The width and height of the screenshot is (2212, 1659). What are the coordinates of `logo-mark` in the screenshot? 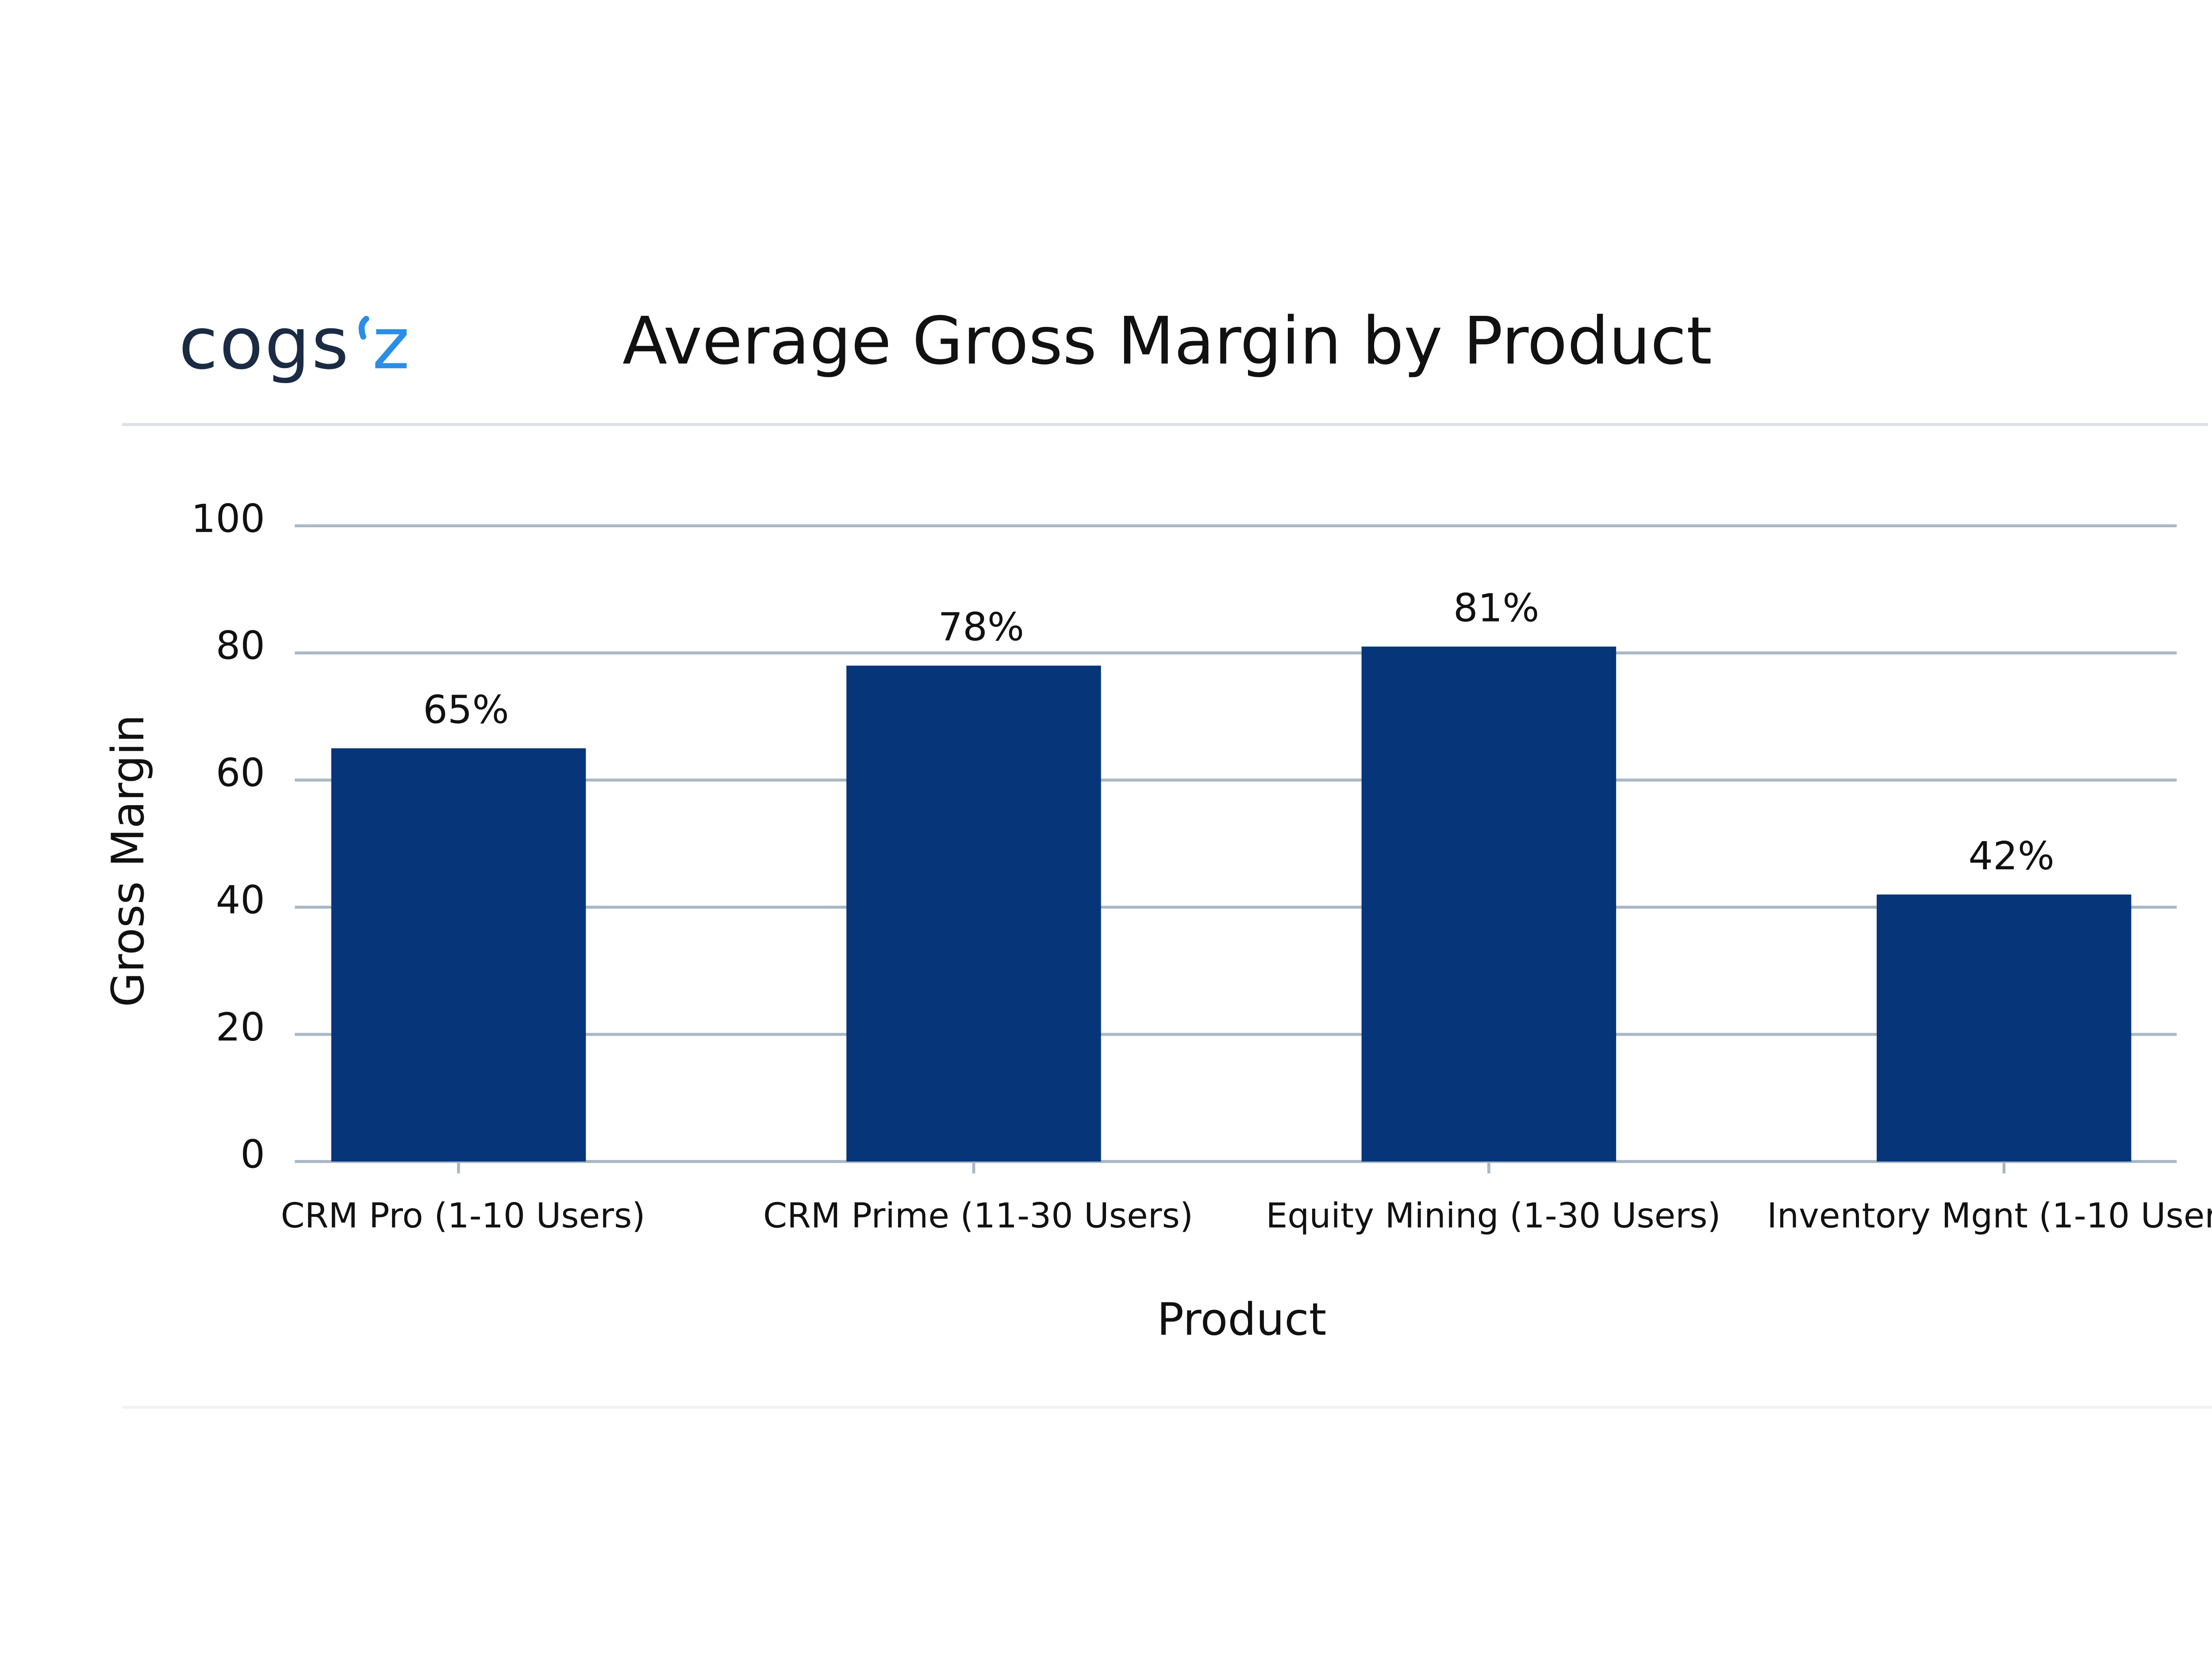 It's located at (364, 328).